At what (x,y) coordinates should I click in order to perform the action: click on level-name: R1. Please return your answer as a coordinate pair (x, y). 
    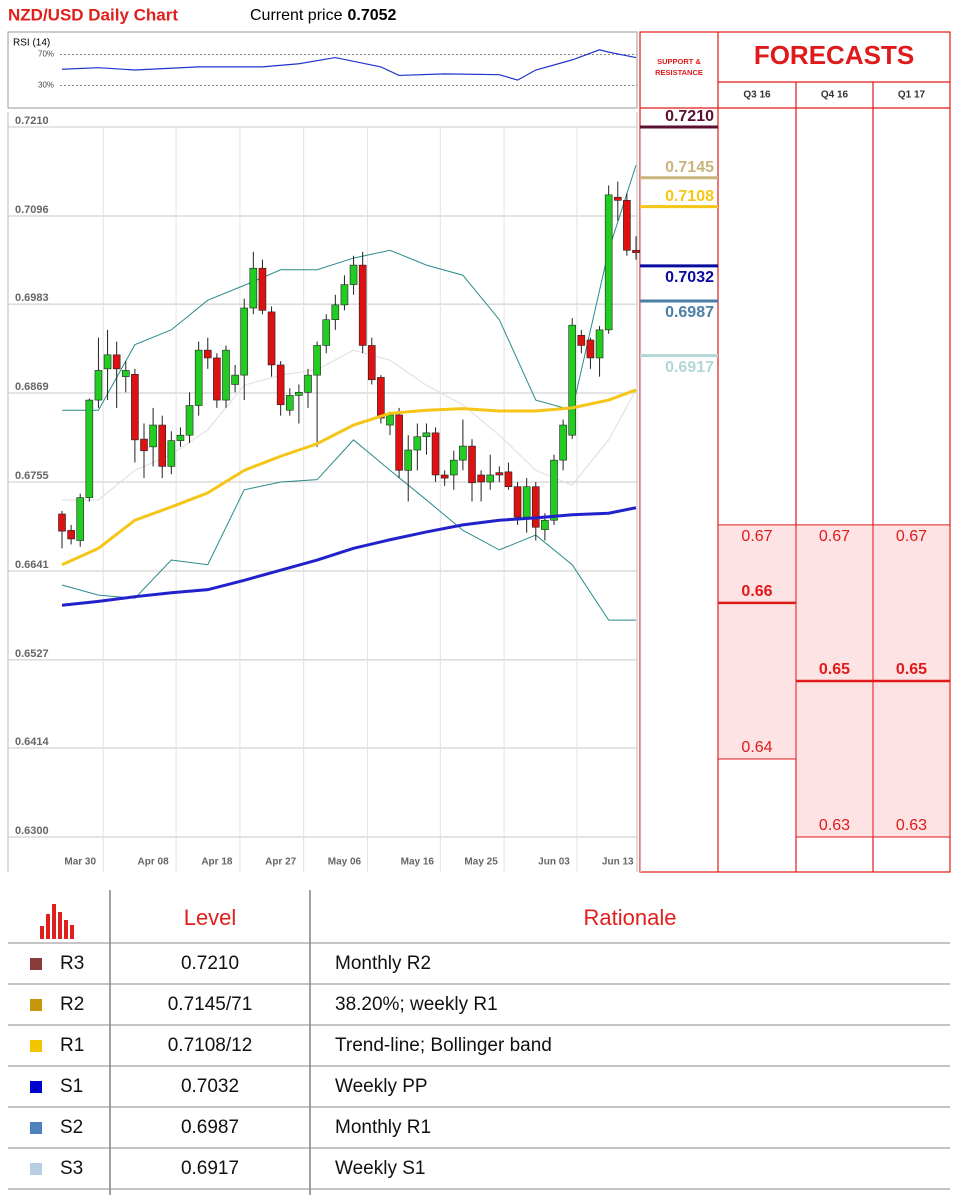
    Looking at the image, I should click on (72, 1045).